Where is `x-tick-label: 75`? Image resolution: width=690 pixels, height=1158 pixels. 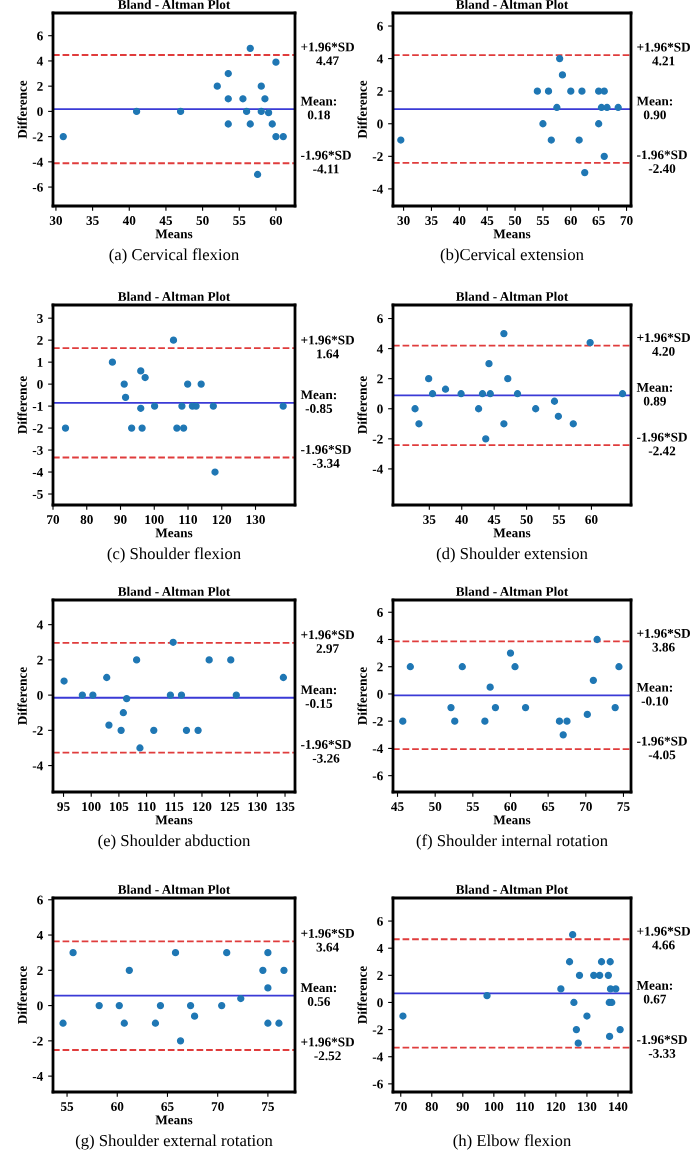
x-tick-label: 75 is located at coordinates (268, 1107).